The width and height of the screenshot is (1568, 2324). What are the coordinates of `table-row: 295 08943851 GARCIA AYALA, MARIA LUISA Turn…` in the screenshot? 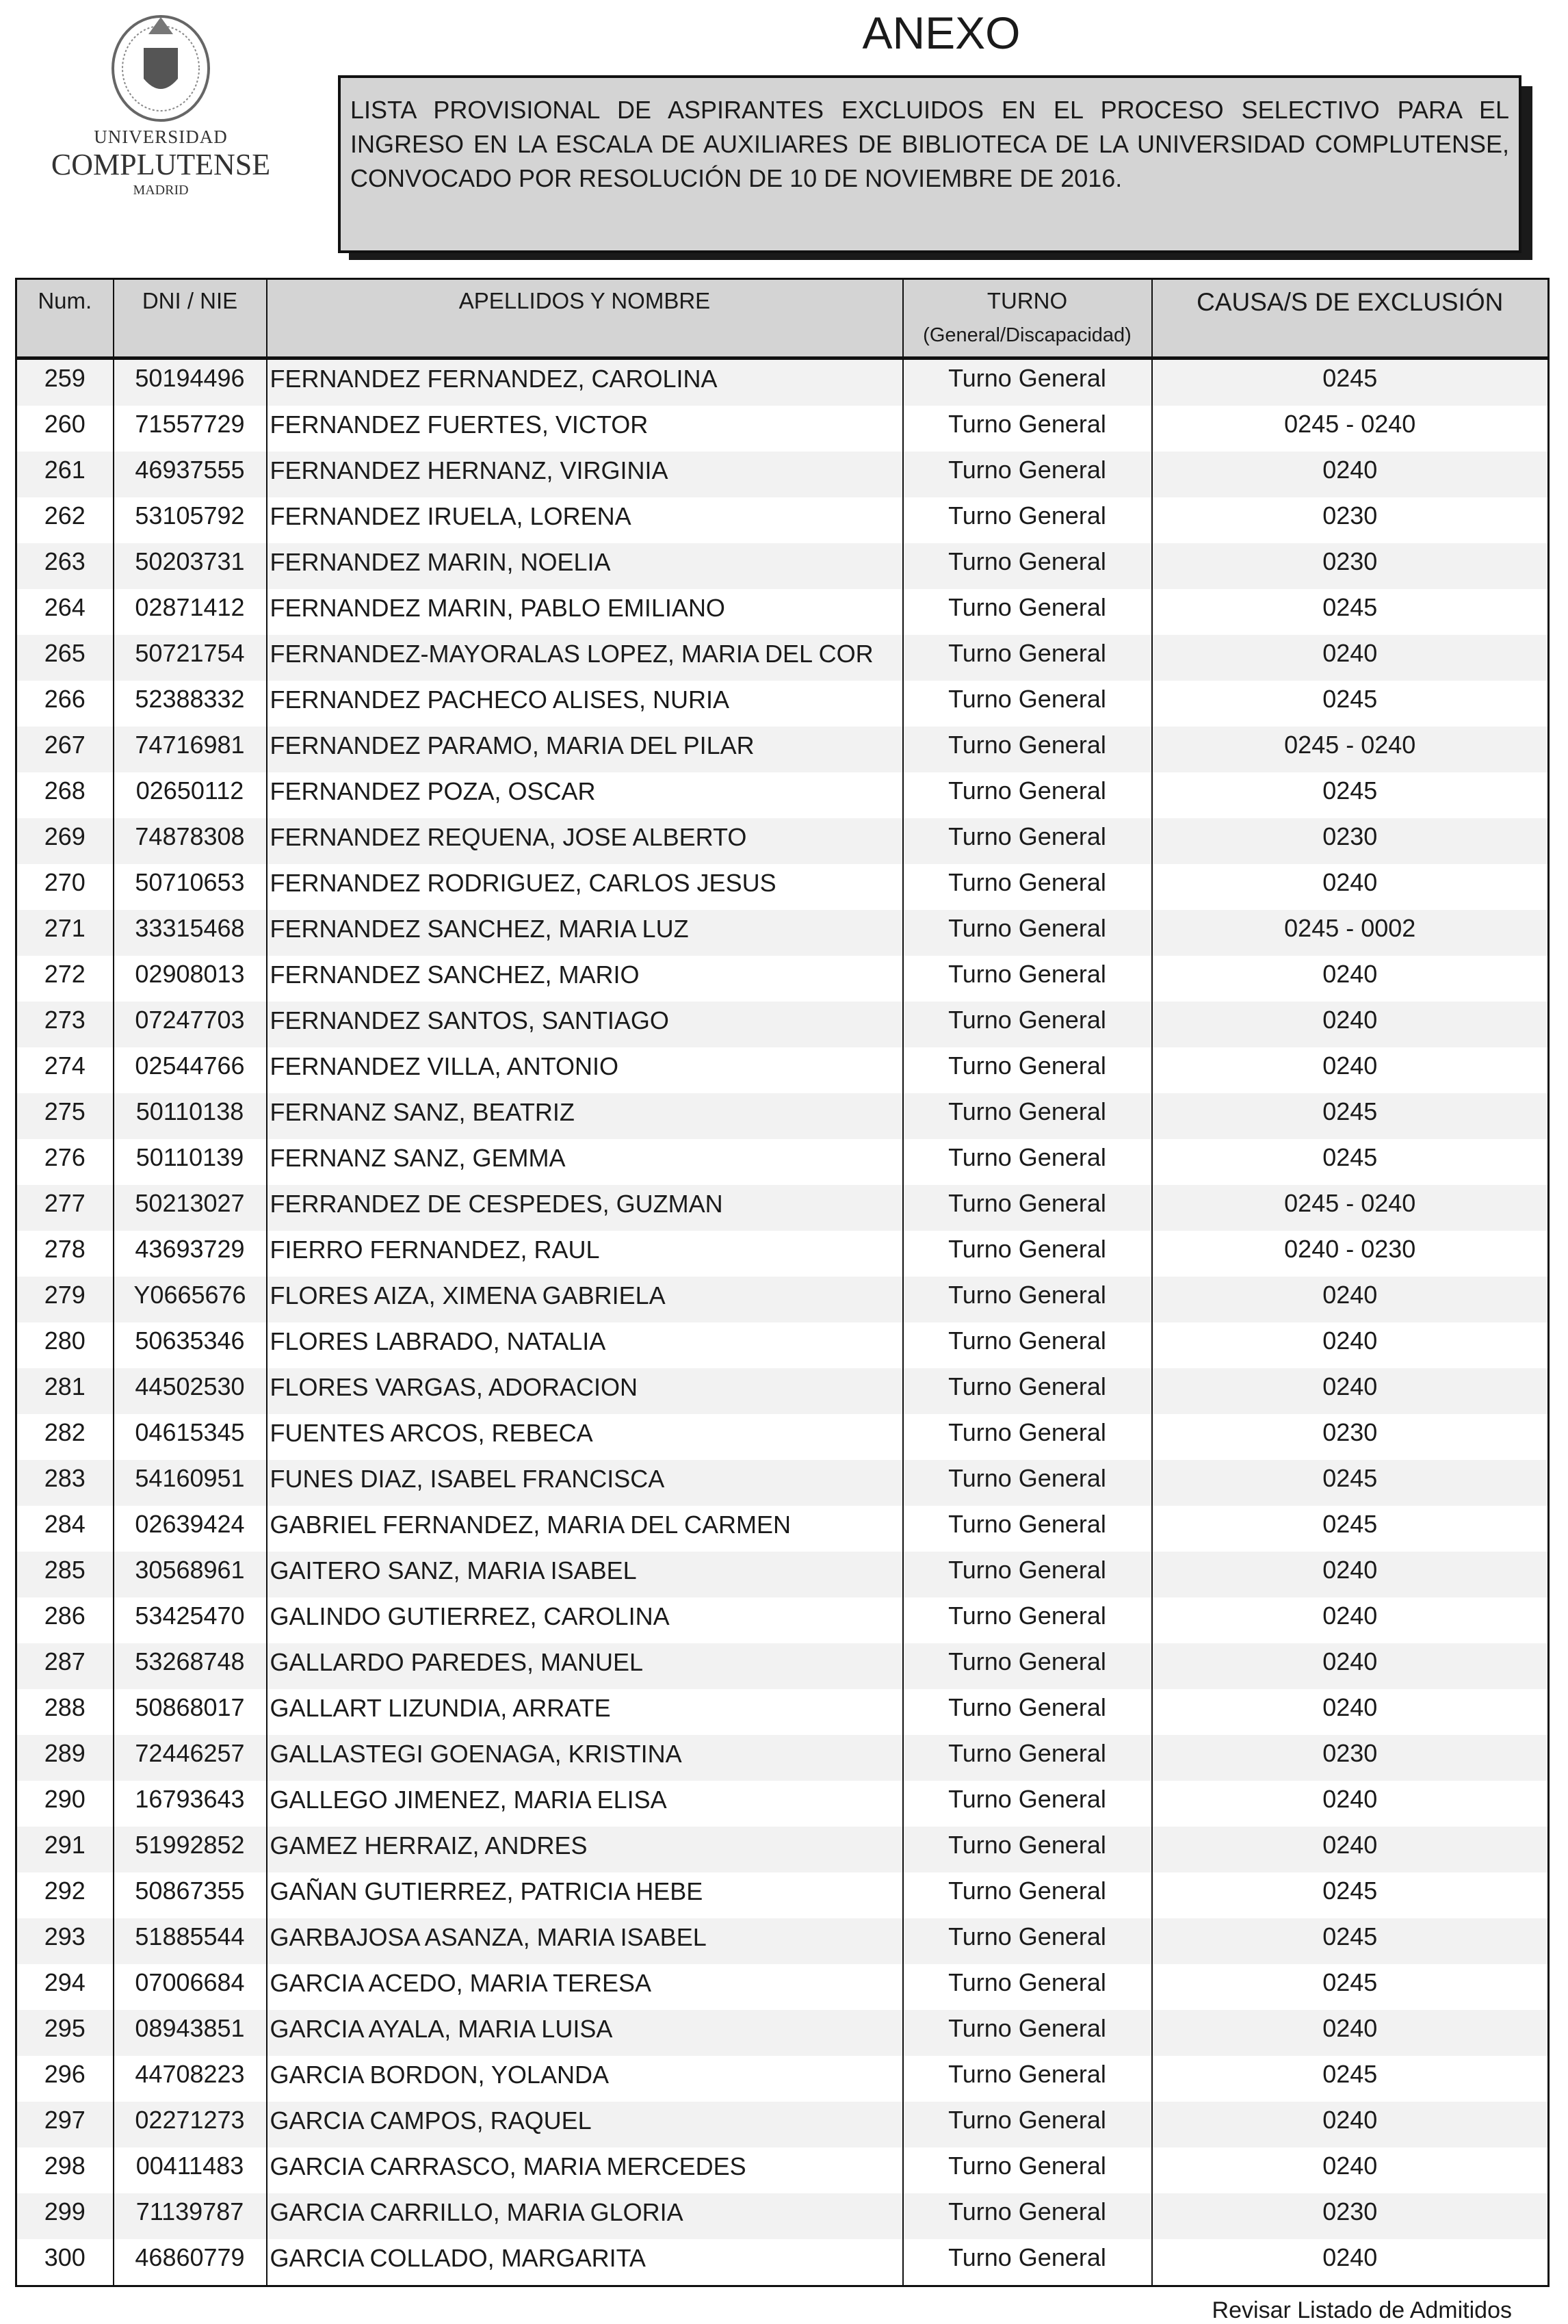 It's located at (782, 2033).